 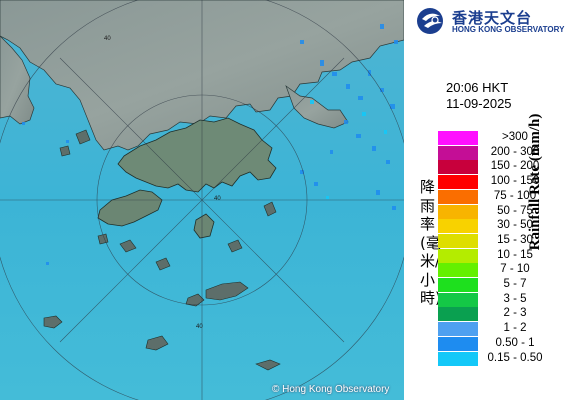 I want to click on legend-label: 150 - 200, so click(x=515, y=166).